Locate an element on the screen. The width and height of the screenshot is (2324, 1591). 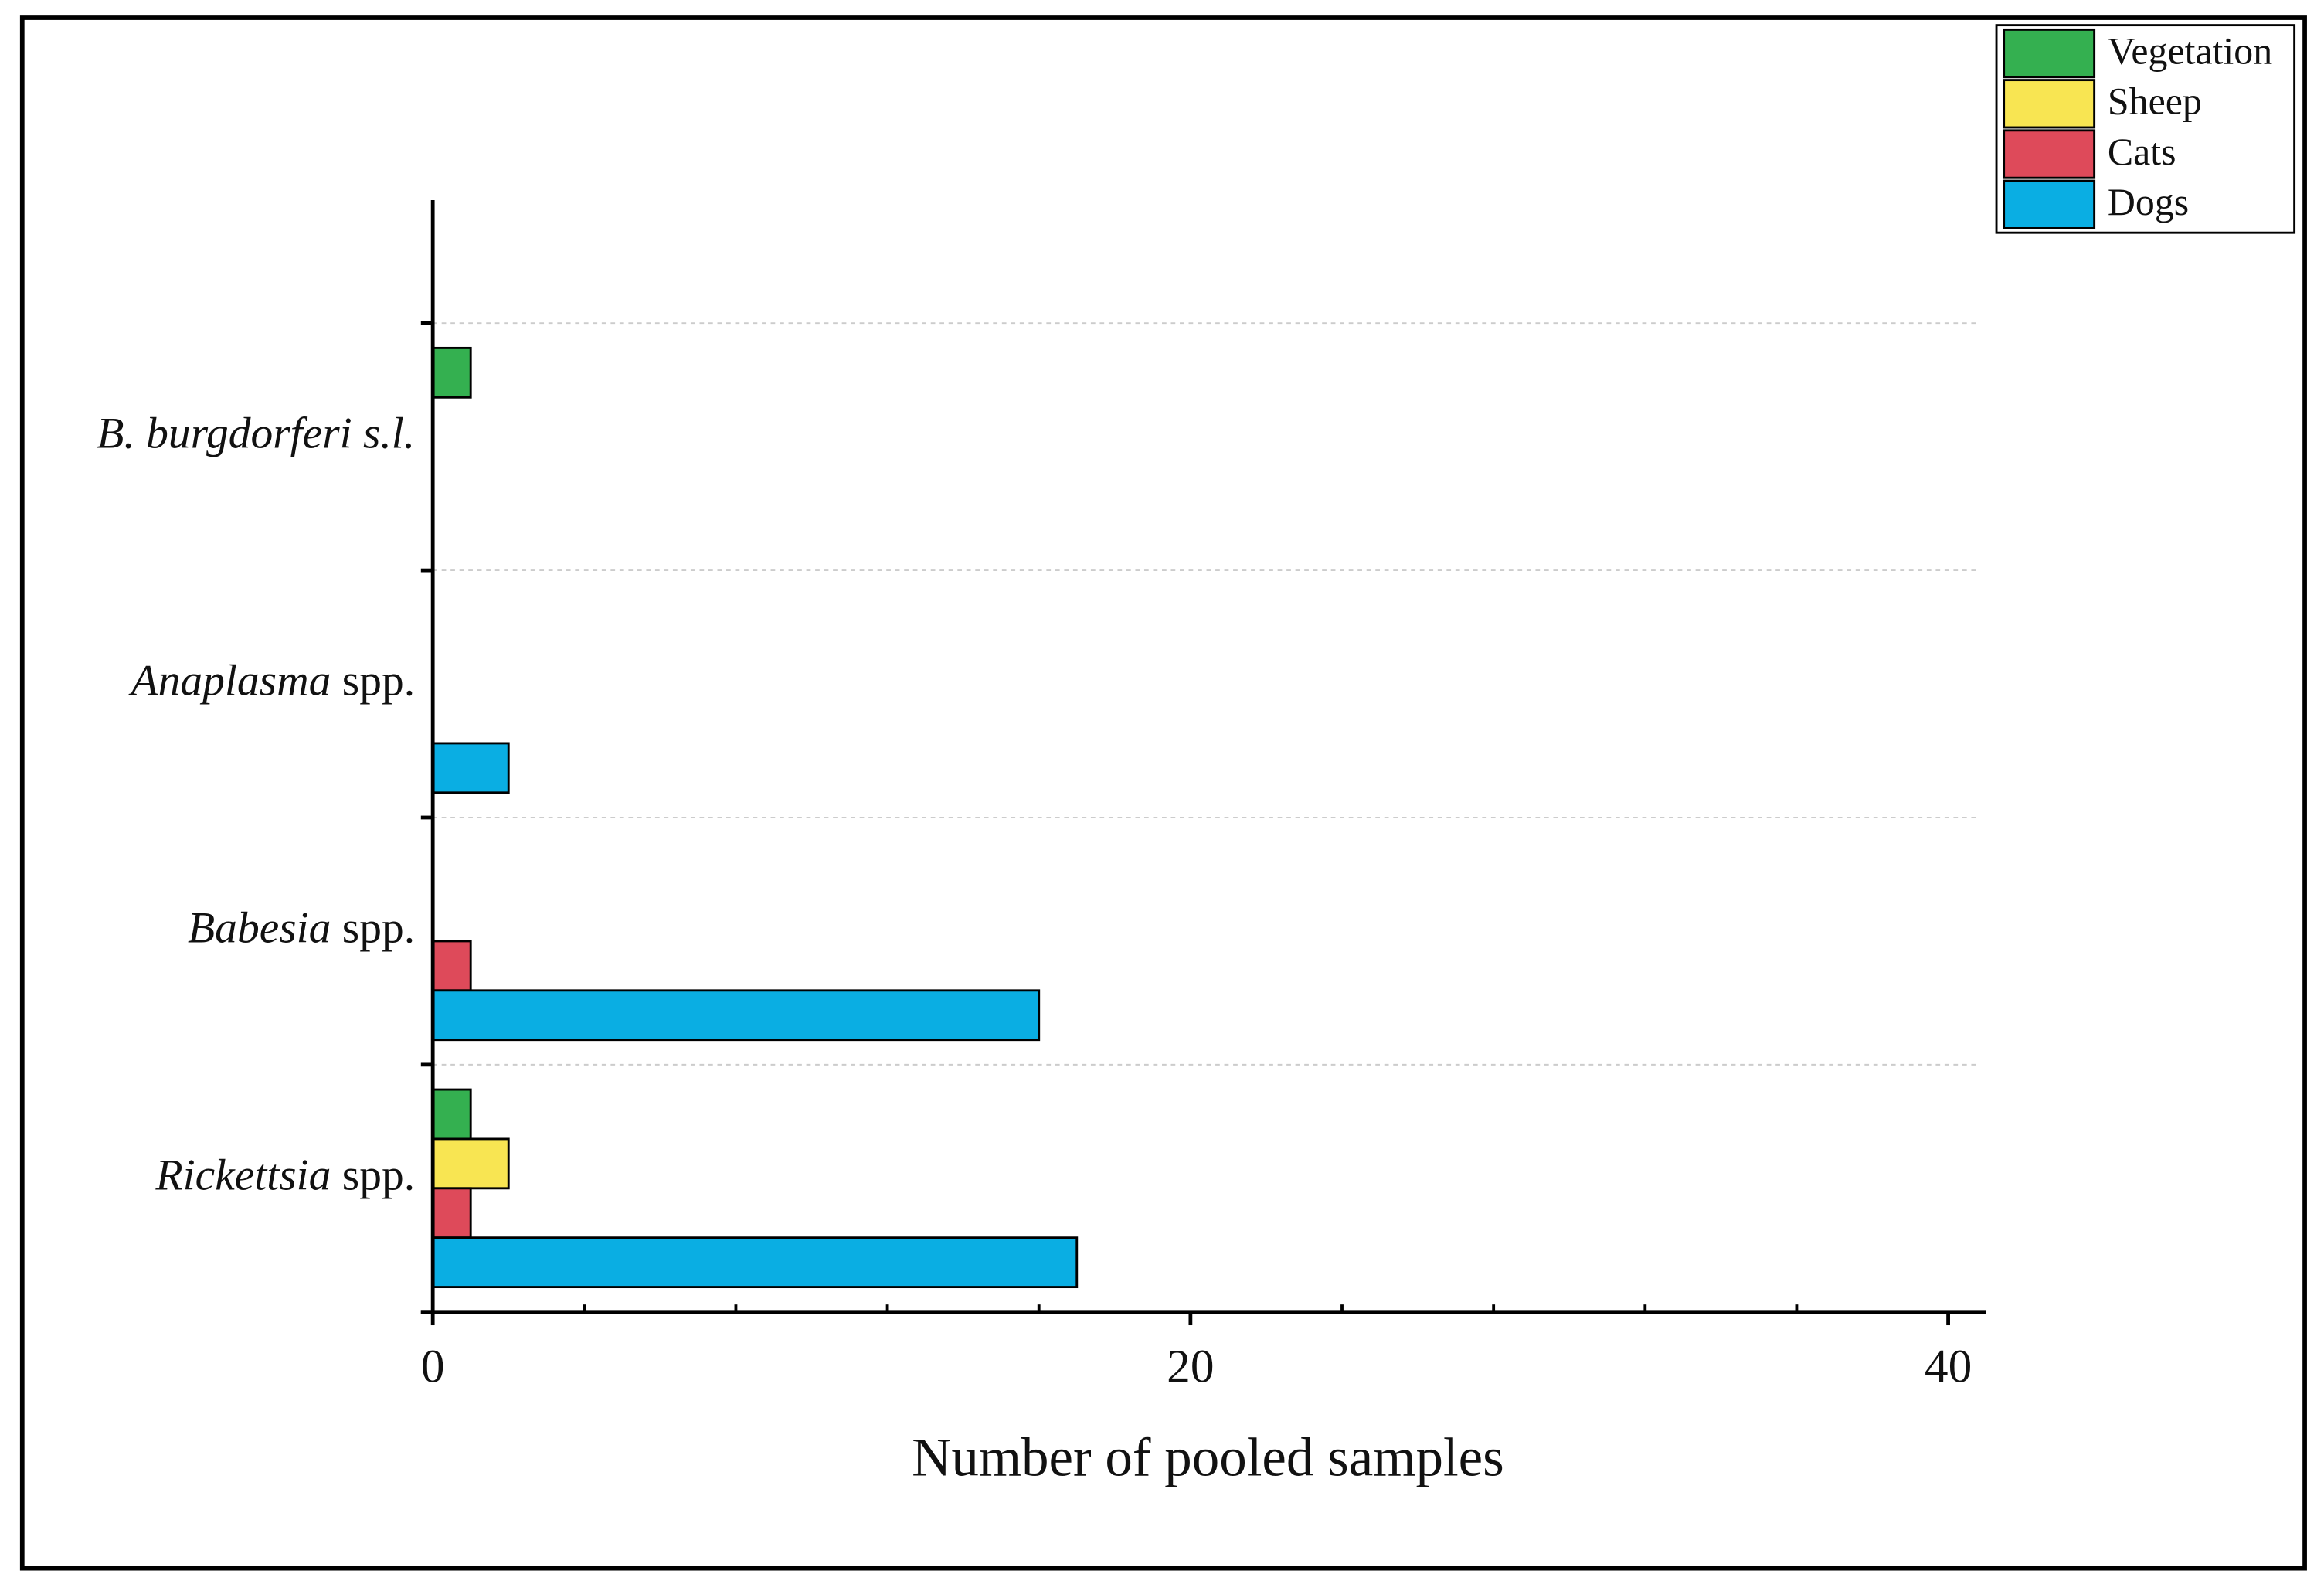
y-tick-label: B. burgdorferi s.l. is located at coordinates (256, 434).